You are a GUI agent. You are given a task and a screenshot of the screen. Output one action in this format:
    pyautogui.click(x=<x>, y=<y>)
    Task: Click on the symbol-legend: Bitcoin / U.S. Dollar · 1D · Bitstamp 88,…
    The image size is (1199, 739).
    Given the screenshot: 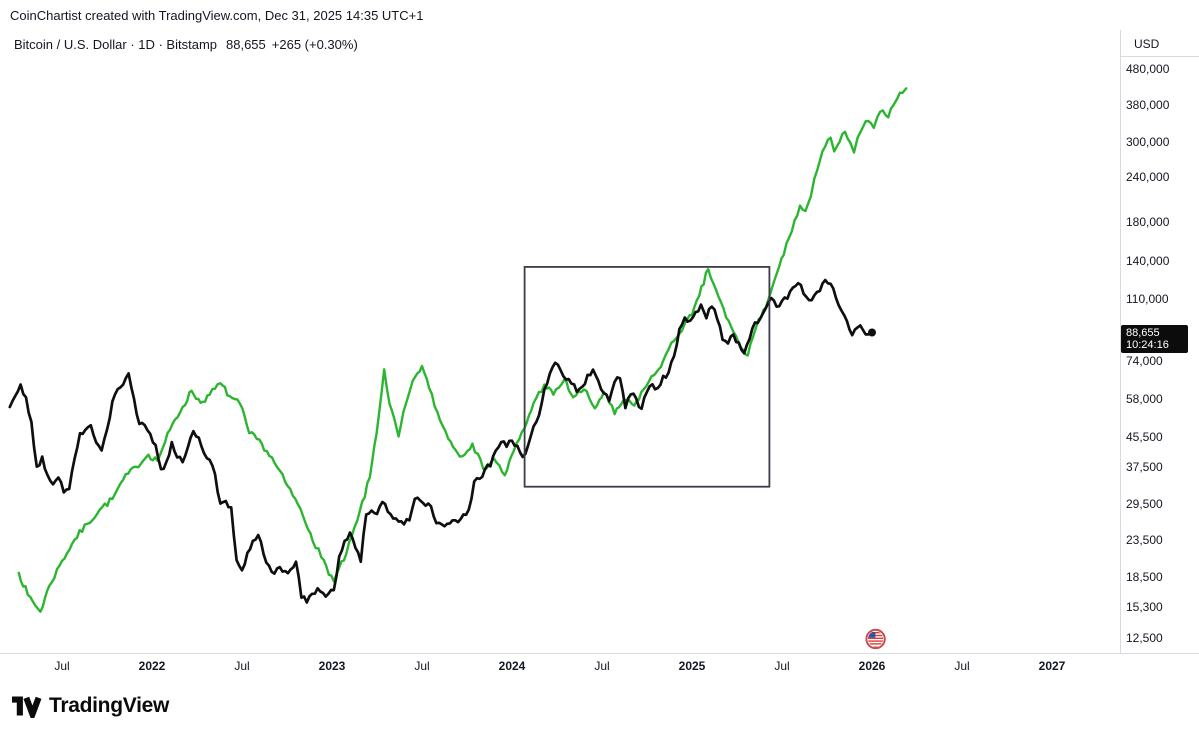 What is the action you would take?
    pyautogui.click(x=186, y=44)
    